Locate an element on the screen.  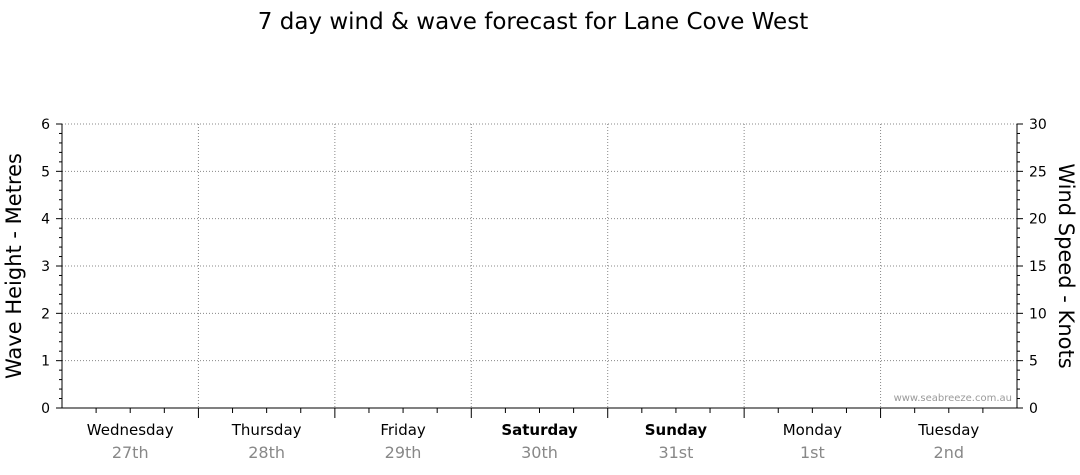
right-tick-label: 5 is located at coordinates (1033, 362).